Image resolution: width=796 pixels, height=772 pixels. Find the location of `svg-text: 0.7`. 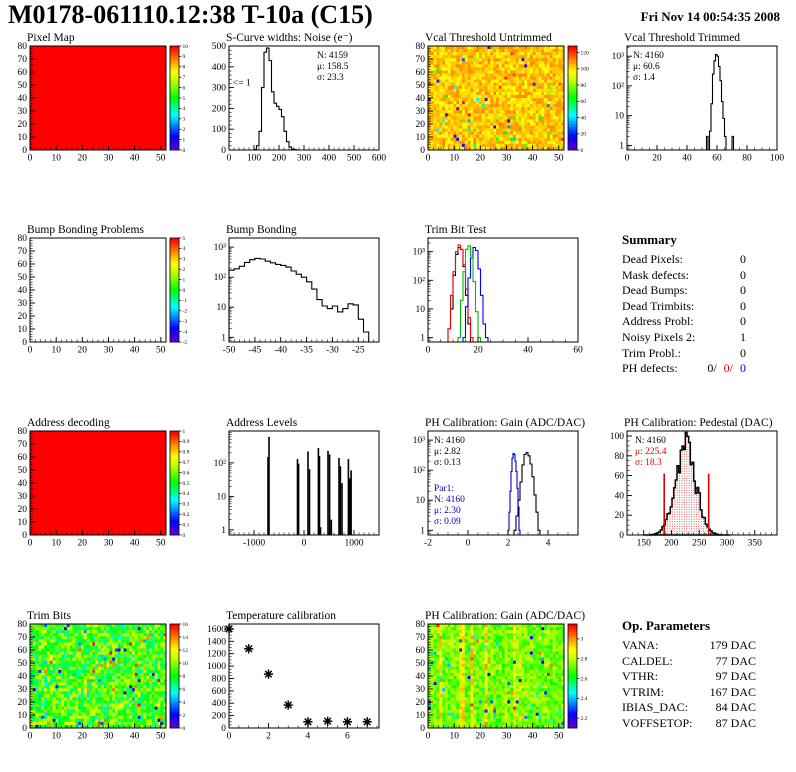

svg-text: 0.7 is located at coordinates (186, 463).